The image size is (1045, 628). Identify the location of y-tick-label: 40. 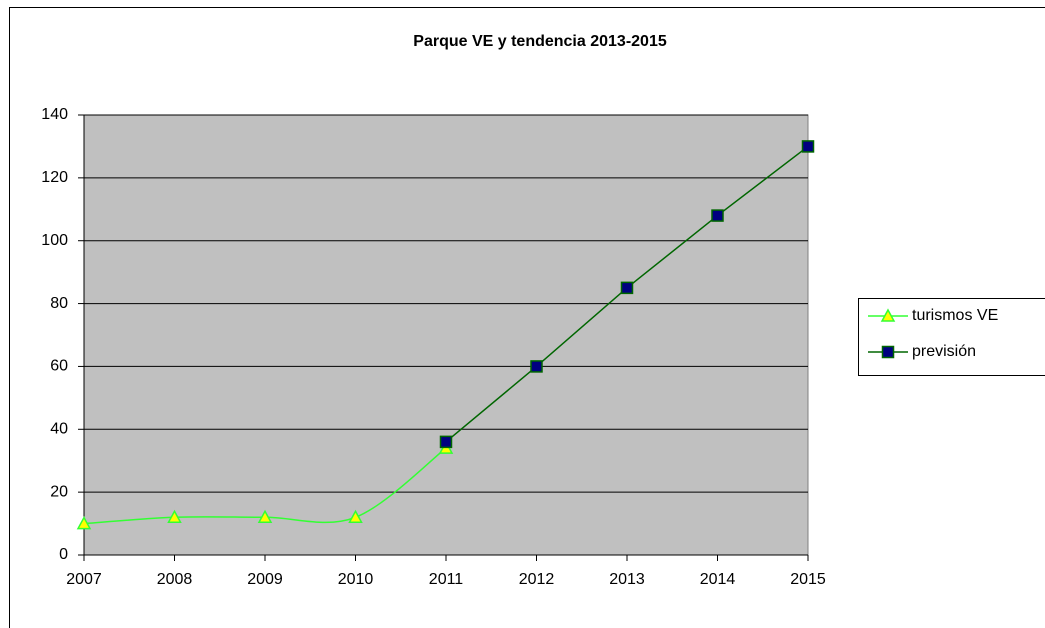
(59, 429).